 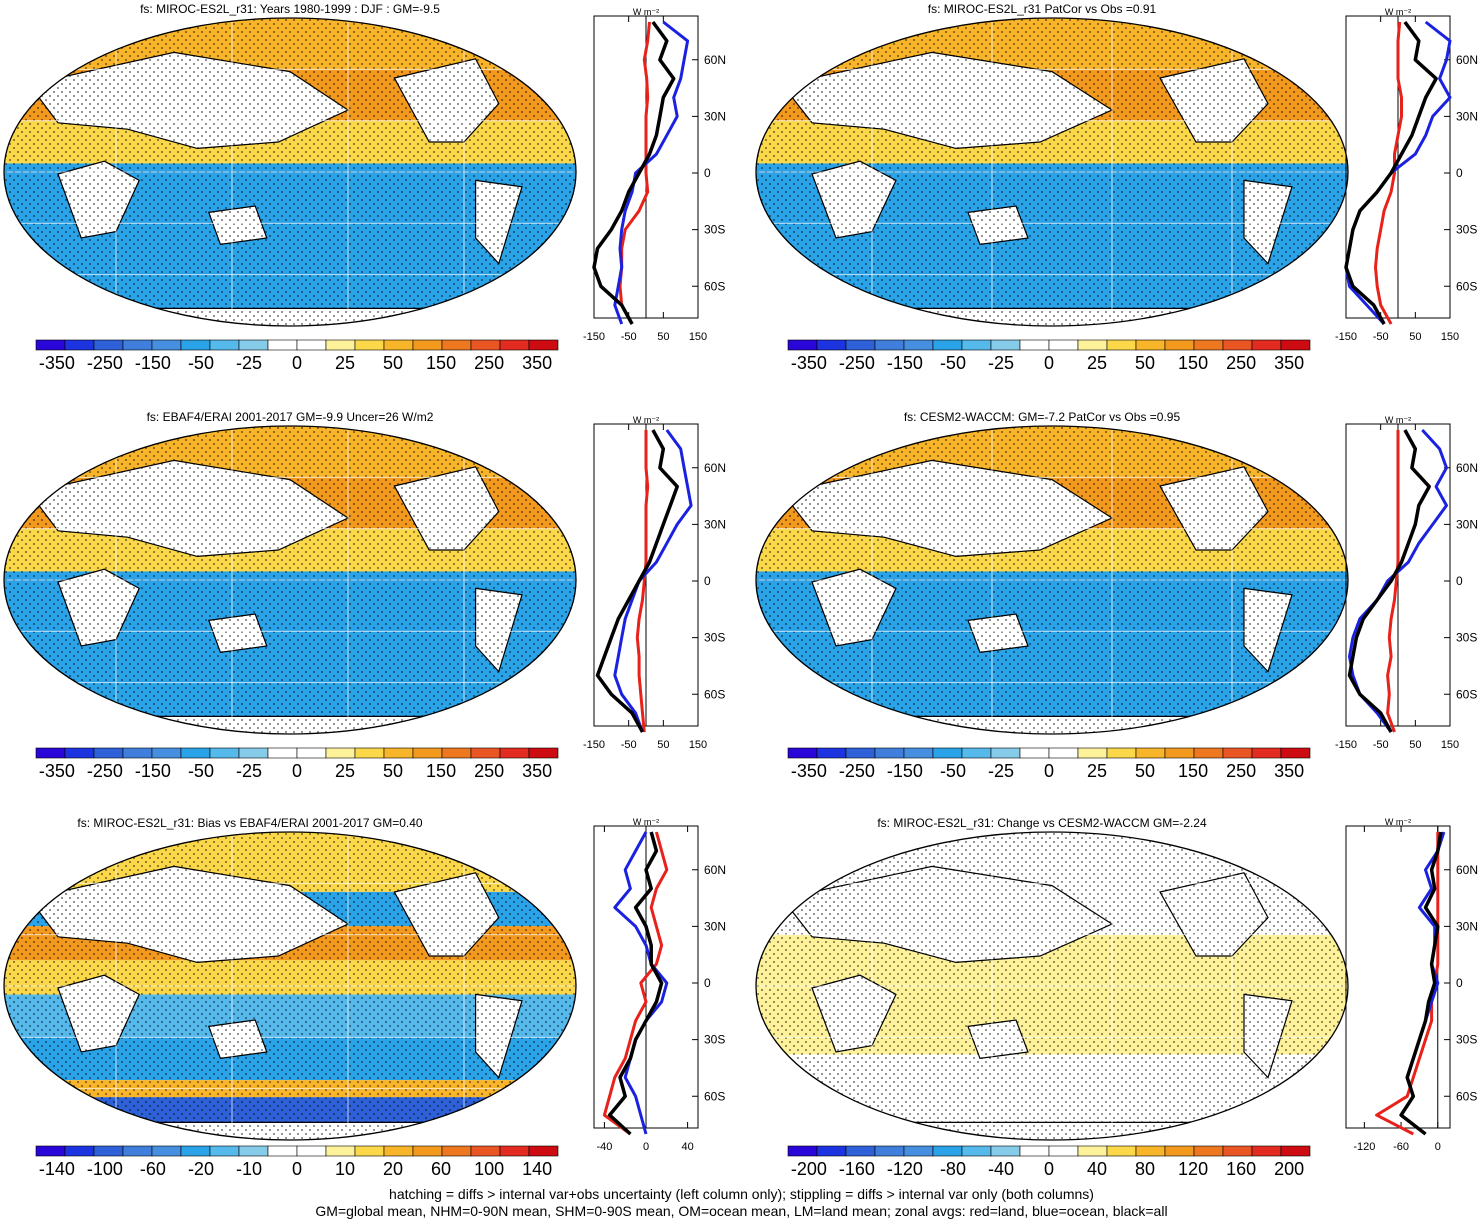 What do you see at coordinates (249, 1169) in the screenshot?
I see `colorbar-label: -10` at bounding box center [249, 1169].